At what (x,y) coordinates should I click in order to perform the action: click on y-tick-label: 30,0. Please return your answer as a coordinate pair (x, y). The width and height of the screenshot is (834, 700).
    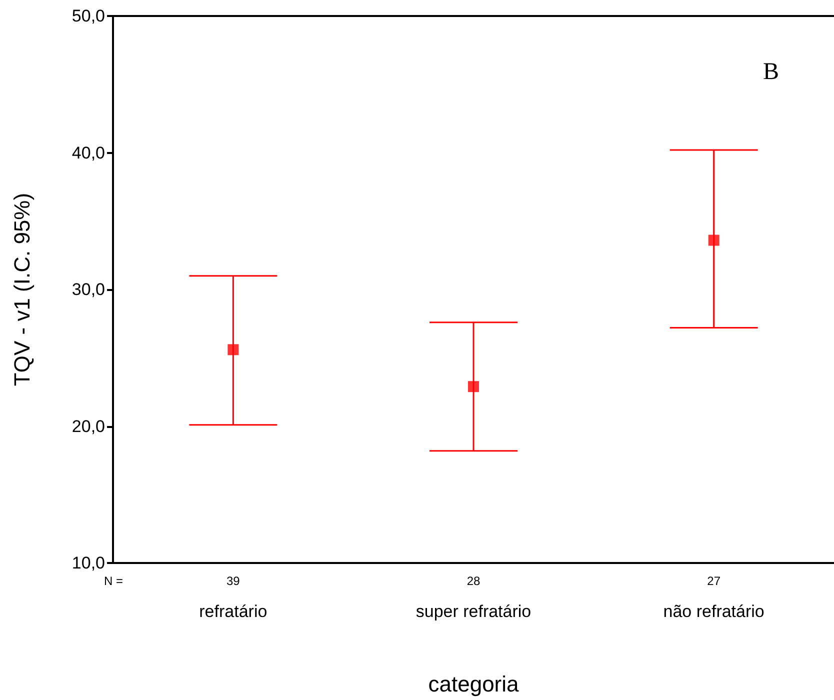
    Looking at the image, I should click on (88, 289).